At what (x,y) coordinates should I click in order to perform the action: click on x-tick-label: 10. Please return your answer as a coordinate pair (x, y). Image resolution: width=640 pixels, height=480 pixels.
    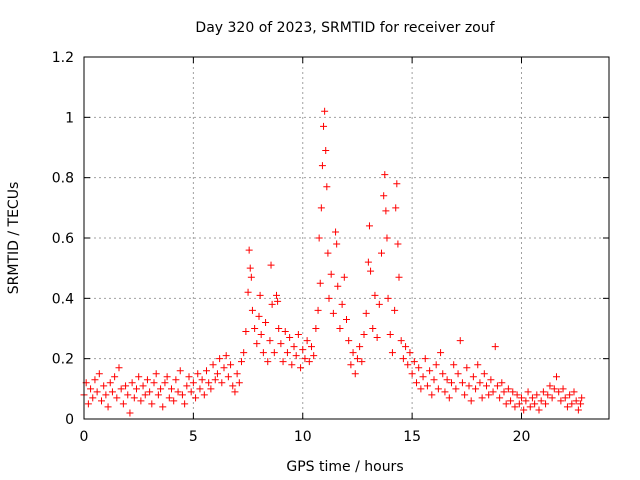
    Looking at the image, I should click on (303, 437).